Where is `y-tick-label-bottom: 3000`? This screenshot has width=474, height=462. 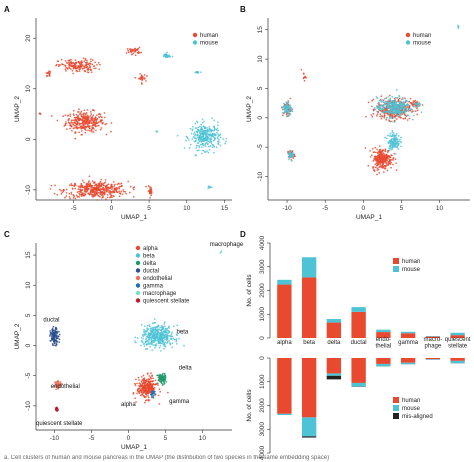 y-tick-label-bottom: 3000 is located at coordinates (262, 429).